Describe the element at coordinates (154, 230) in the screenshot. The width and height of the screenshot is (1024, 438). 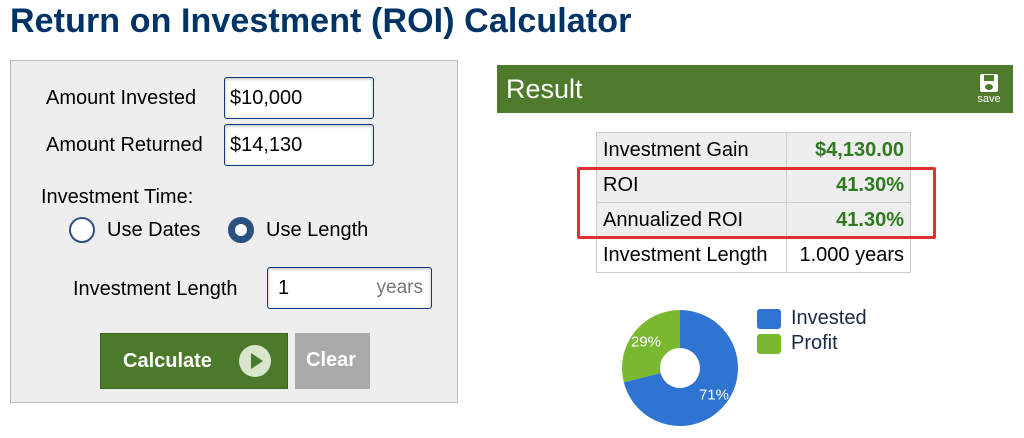
I see `use-dates-label: Use Dates` at that location.